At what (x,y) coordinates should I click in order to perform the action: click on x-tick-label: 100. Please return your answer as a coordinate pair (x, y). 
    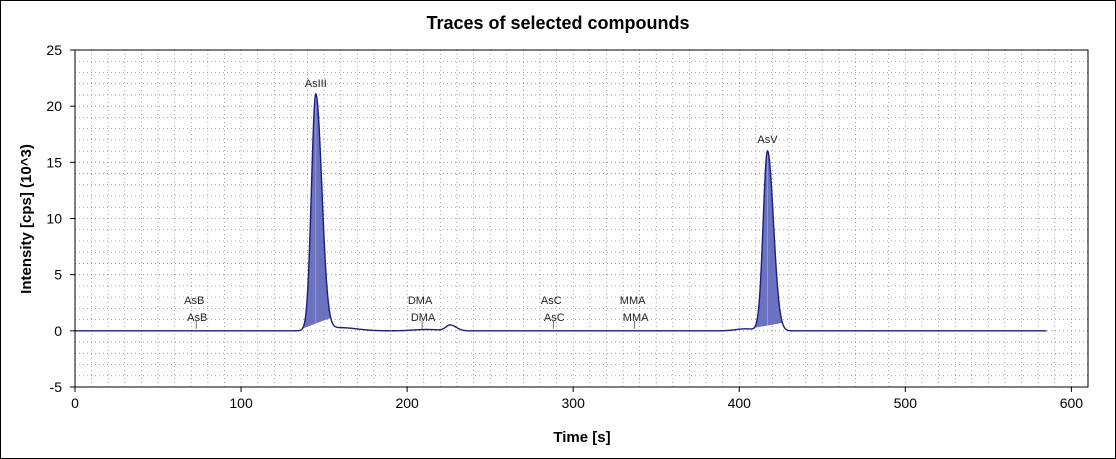
    Looking at the image, I should click on (241, 403).